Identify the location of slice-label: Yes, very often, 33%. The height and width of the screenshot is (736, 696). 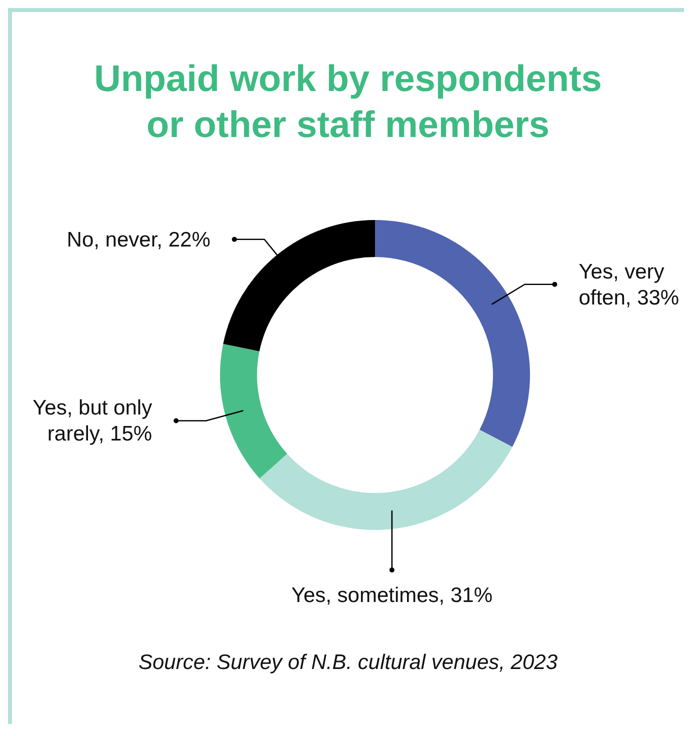
(629, 285).